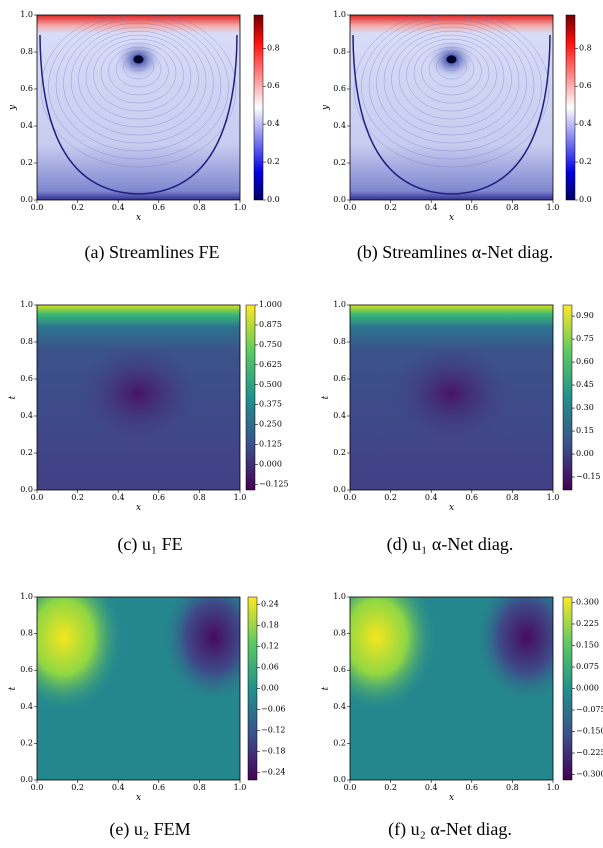 Image resolution: width=603 pixels, height=848 pixels. What do you see at coordinates (585, 384) in the screenshot?
I see `colorbar-tick-label: 0.45` at bounding box center [585, 384].